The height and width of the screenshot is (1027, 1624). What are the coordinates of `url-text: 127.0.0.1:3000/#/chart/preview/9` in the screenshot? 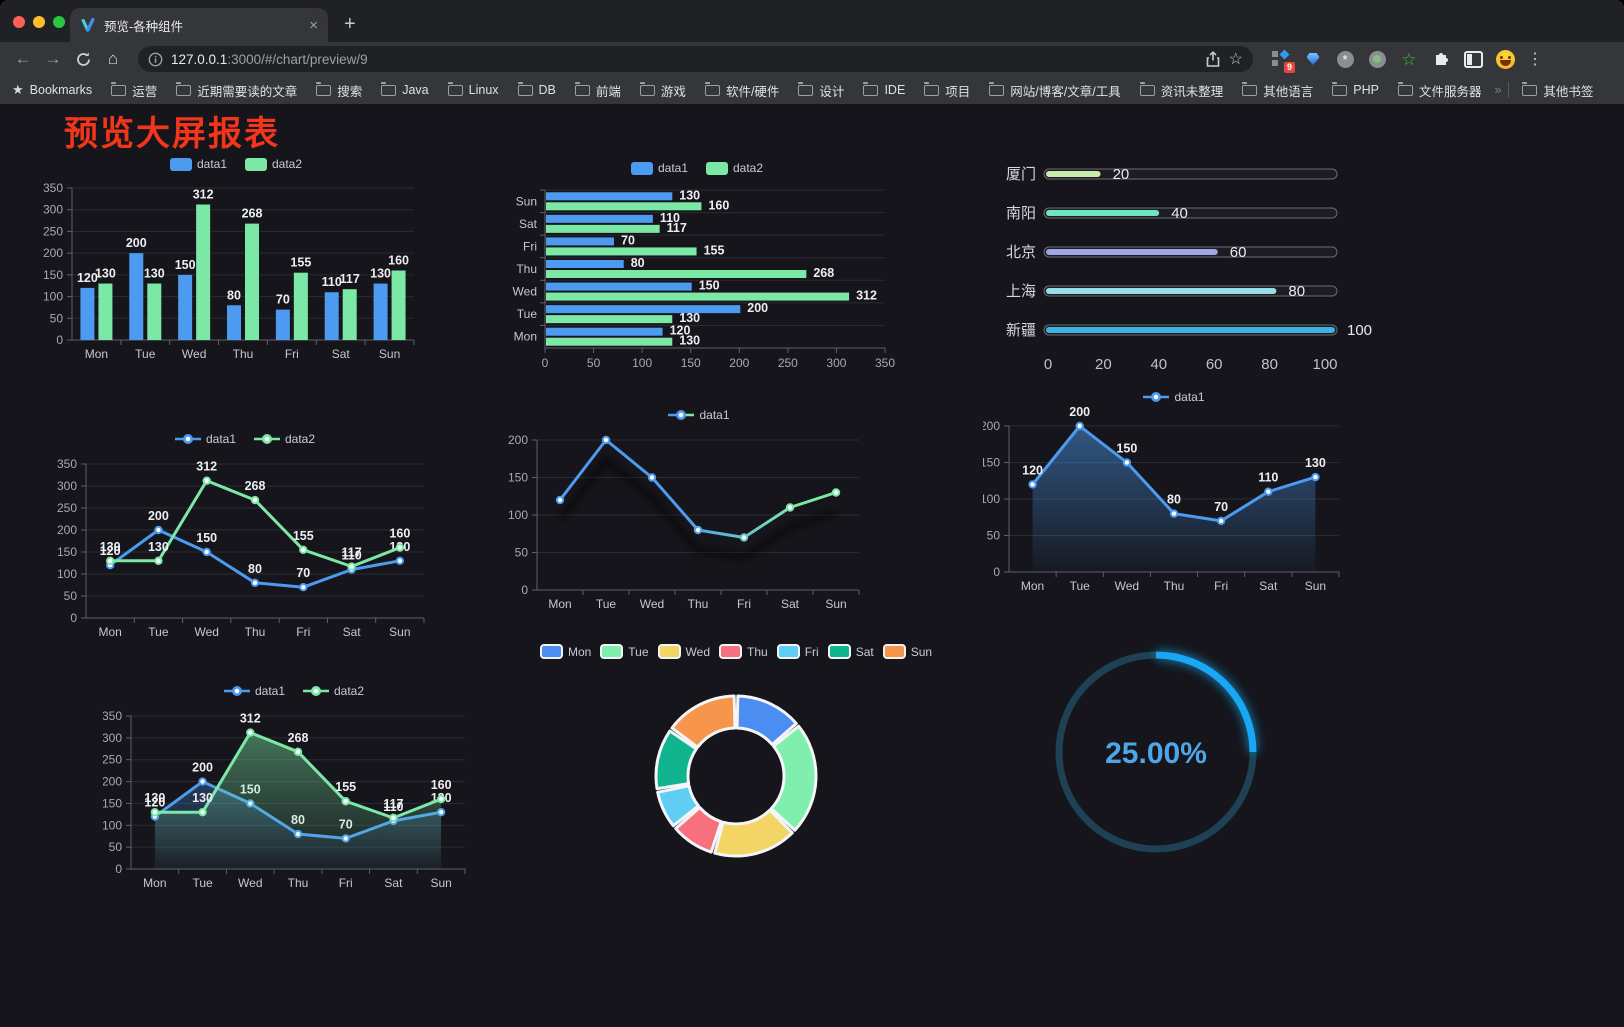 It's located at (269, 59).